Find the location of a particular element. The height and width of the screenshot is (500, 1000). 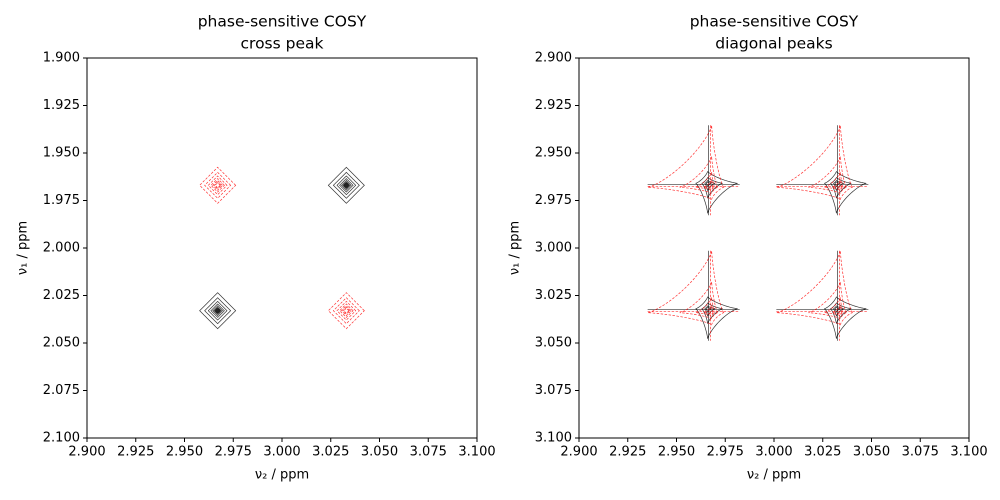

y-tick-label: 2.925 is located at coordinates (553, 105).